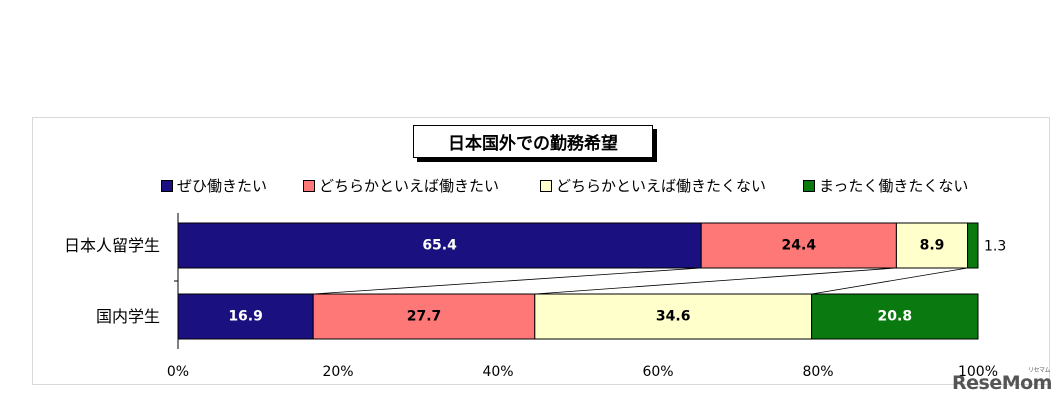  Describe the element at coordinates (222, 186) in the screenshot. I see `legend-label-1: ぜひ働きたい` at that location.